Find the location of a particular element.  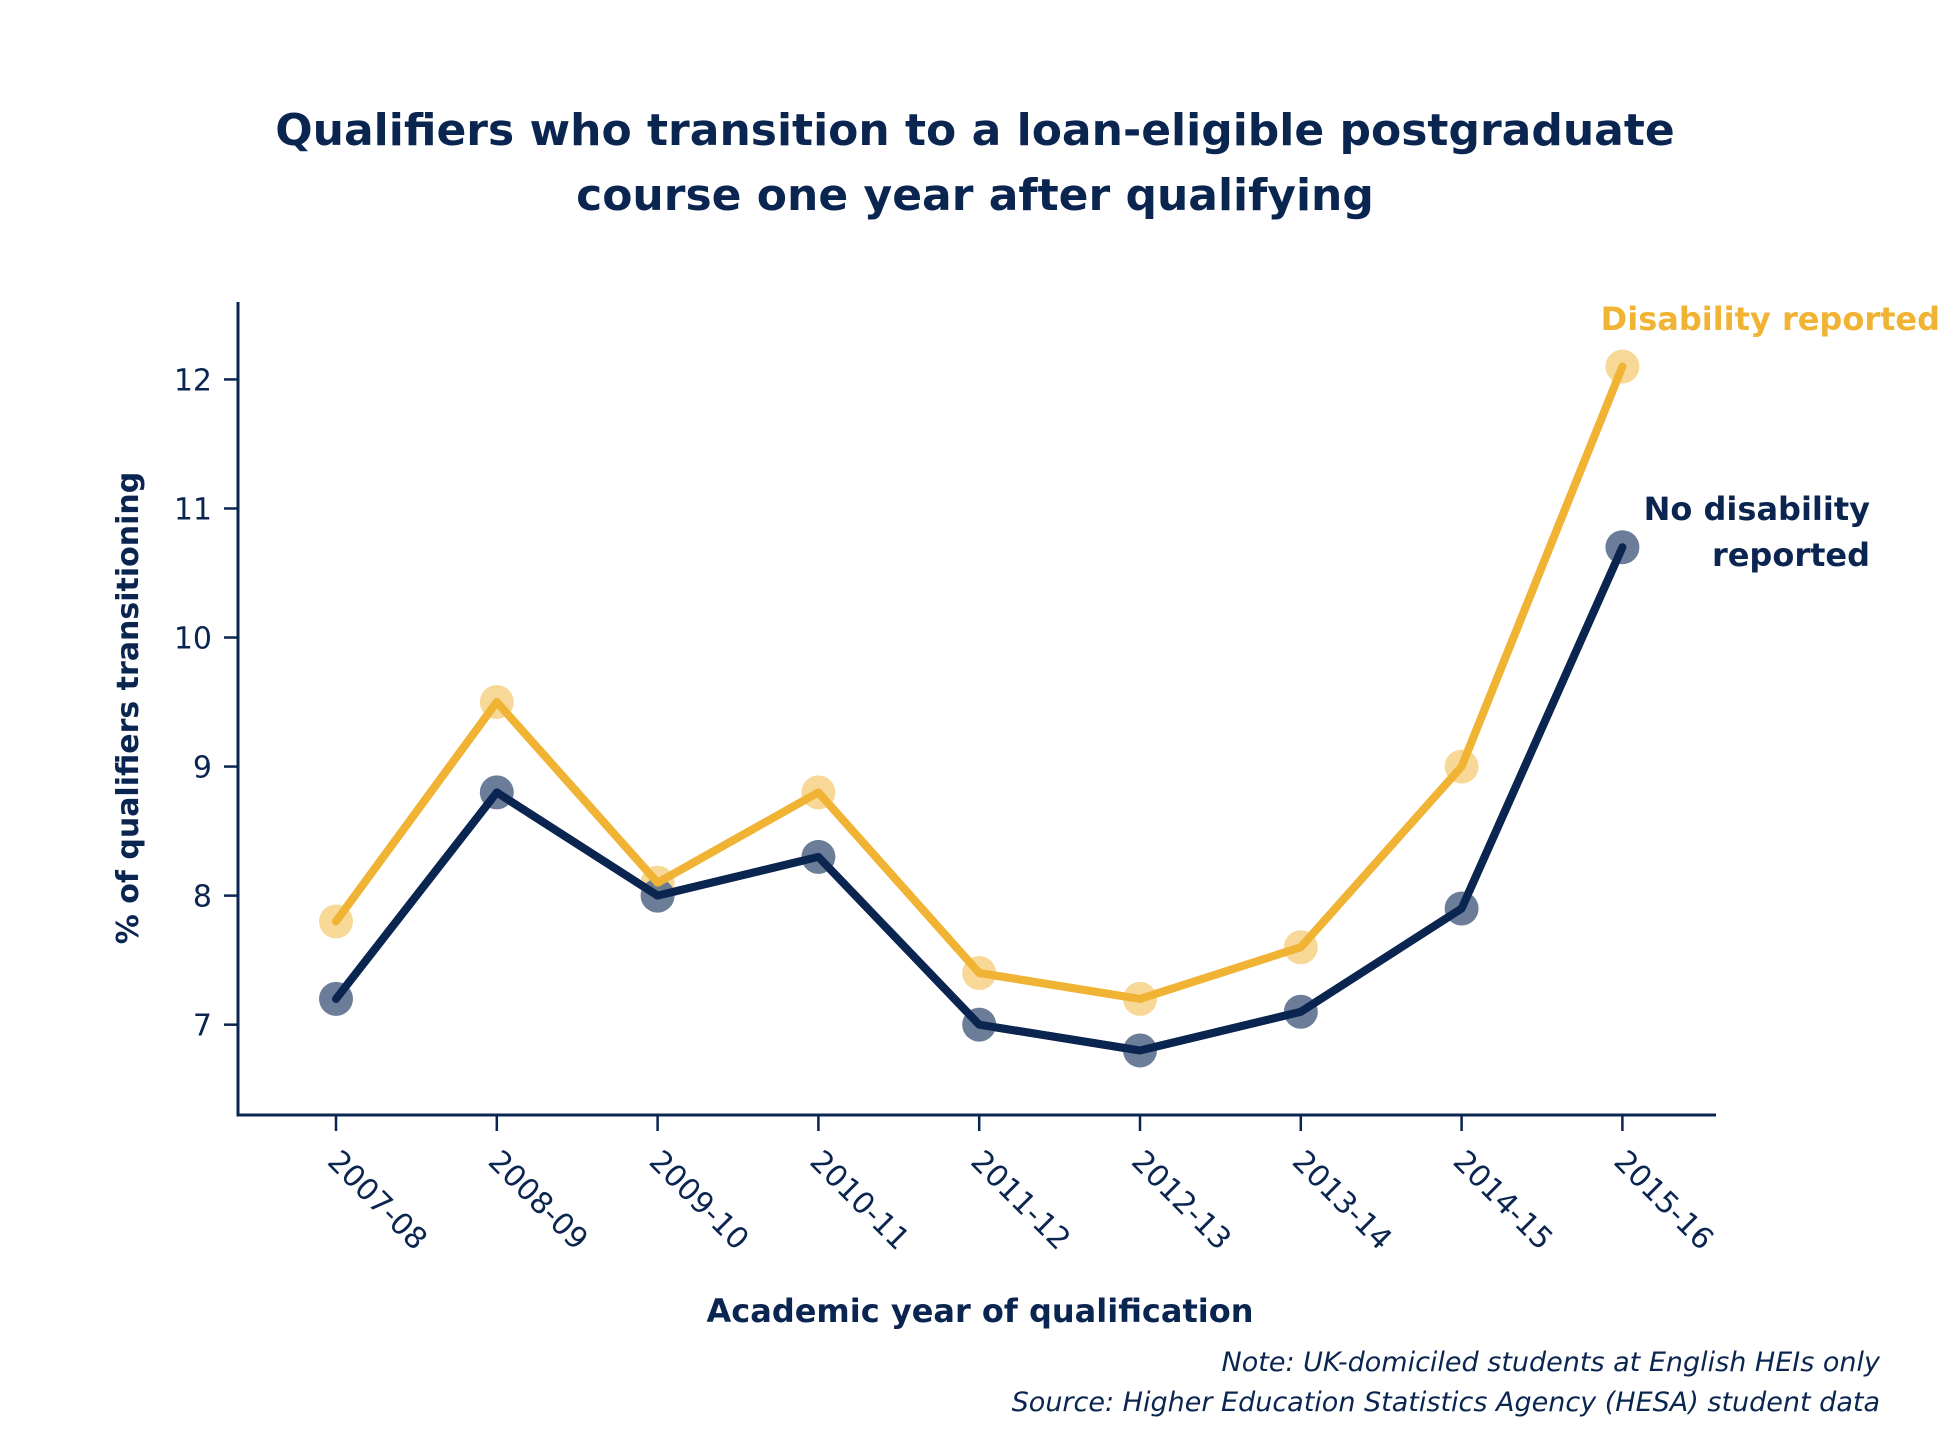

series-label-no-disability: No disability is located at coordinates (1757, 509).